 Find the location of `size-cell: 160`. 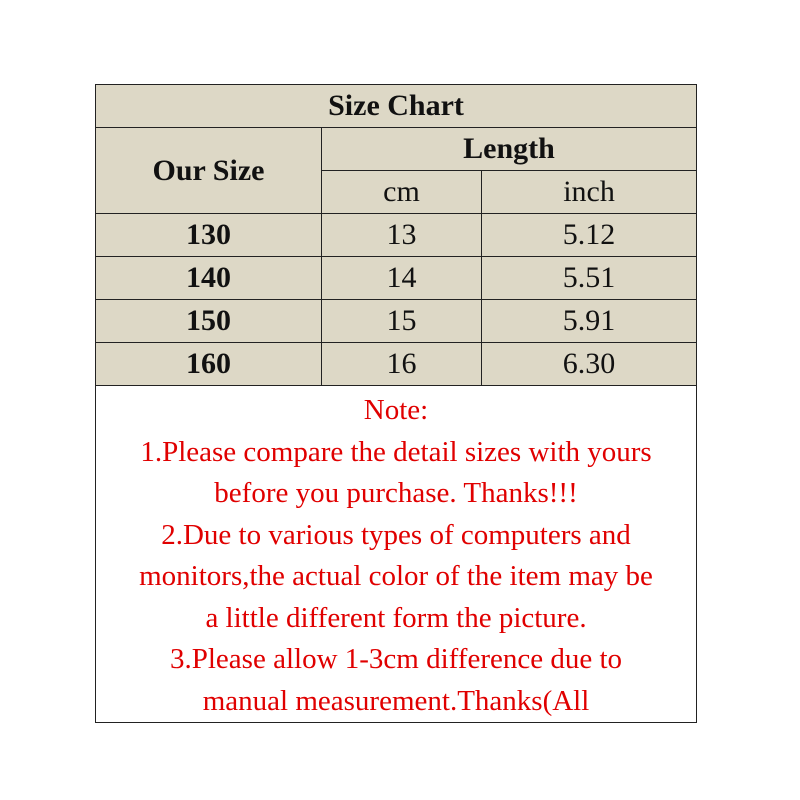

size-cell: 160 is located at coordinates (208, 364).